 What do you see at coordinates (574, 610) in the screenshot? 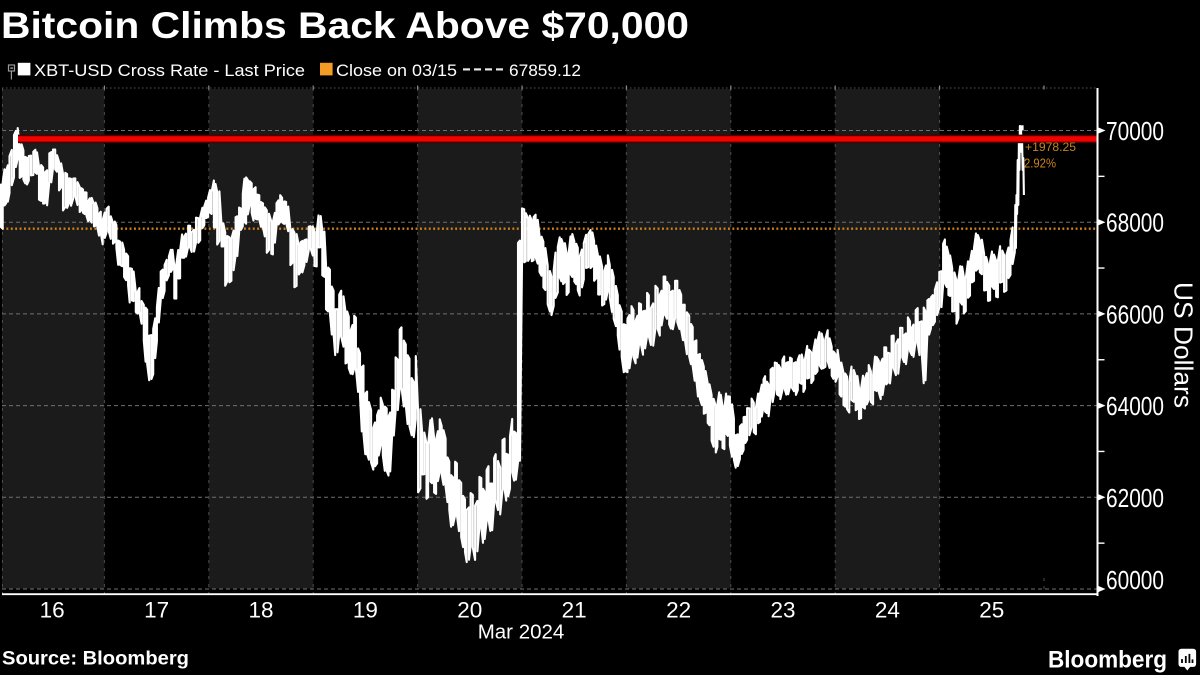
I see `svg-text: 21` at bounding box center [574, 610].